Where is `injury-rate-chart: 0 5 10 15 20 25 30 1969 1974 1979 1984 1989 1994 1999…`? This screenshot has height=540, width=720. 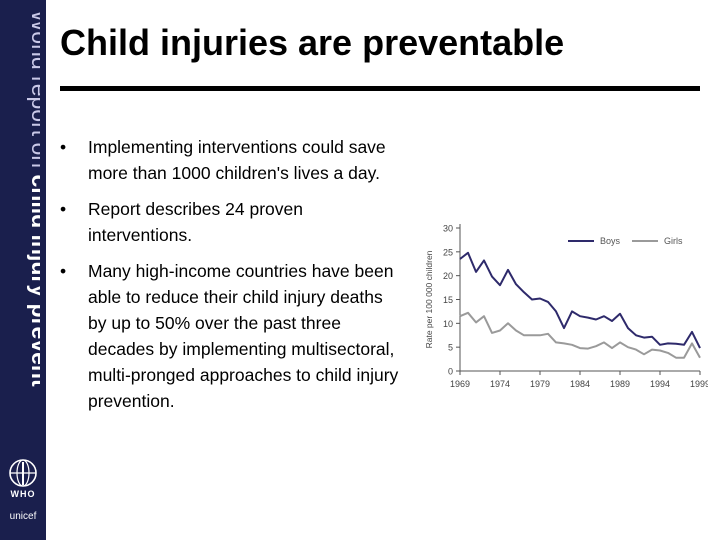
injury-rate-chart: 0 5 10 15 20 25 30 1969 1974 1979 1984 1989 1994 1999… is located at coordinates (566, 307).